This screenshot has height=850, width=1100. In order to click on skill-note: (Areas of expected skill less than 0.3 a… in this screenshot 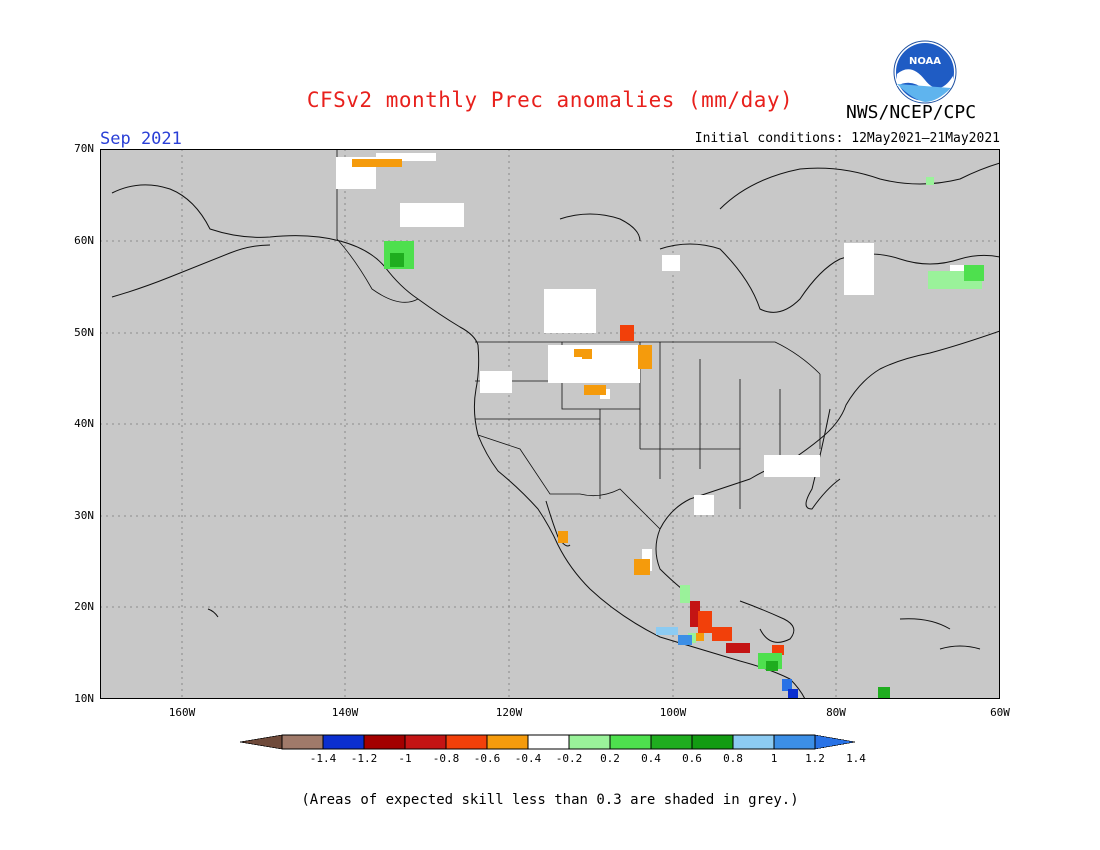, I will do `click(550, 800)`.